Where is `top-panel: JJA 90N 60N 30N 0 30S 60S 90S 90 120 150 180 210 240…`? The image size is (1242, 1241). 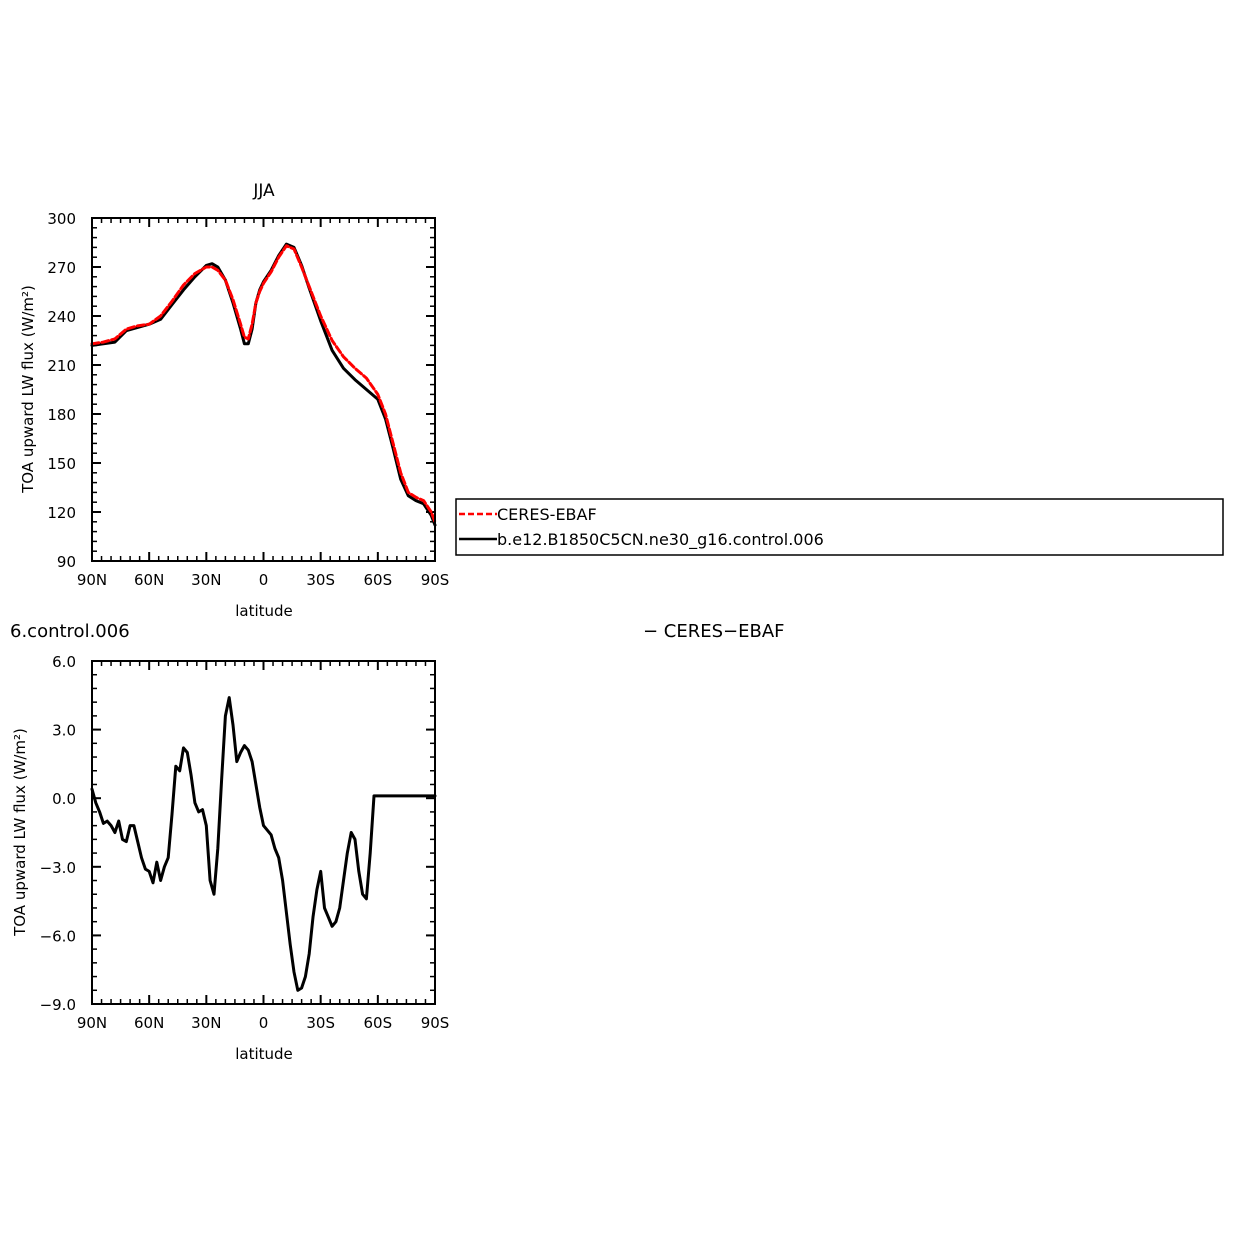
top-panel: JJA 90N 60N 30N 0 30S 60S 90S 90 120 150 180 210 240… is located at coordinates (234, 400).